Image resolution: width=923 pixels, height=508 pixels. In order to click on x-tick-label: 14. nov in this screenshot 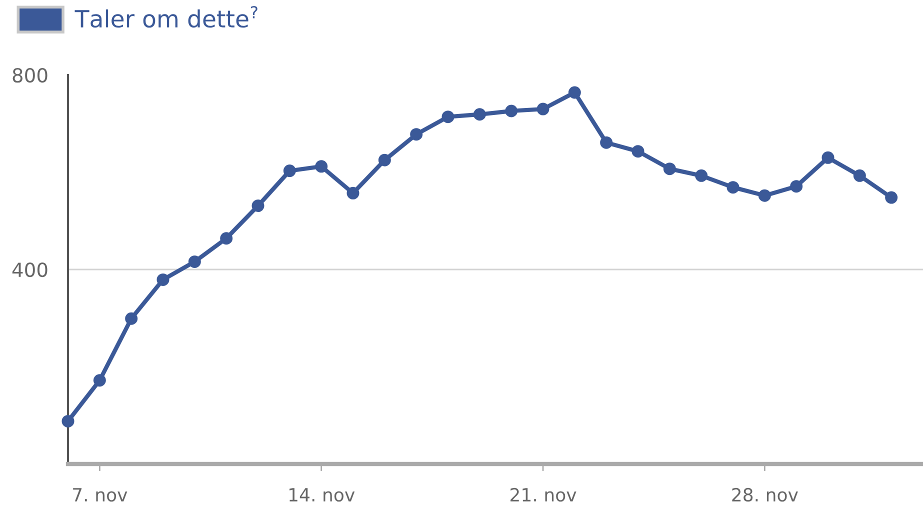, I will do `click(322, 495)`.